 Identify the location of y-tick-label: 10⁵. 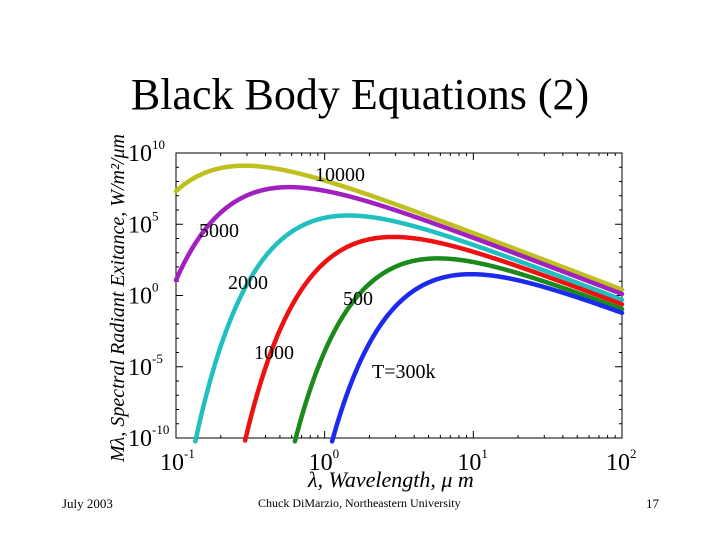
(143, 223).